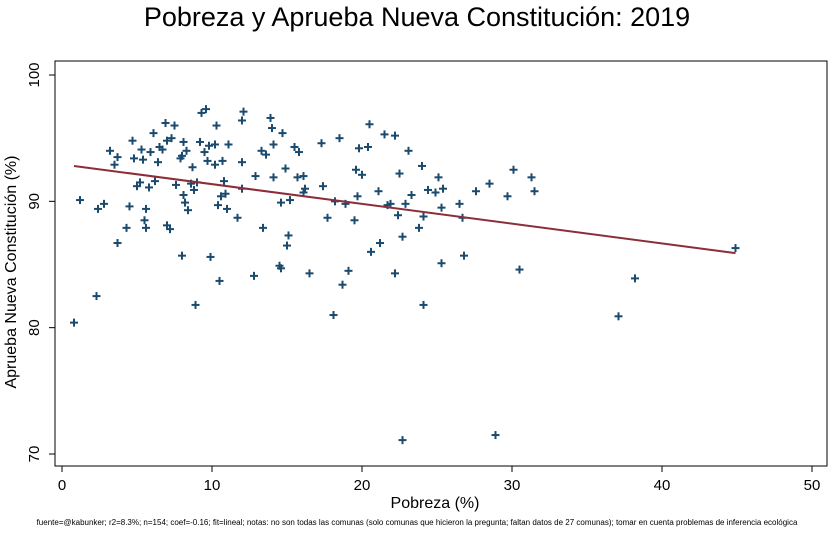  I want to click on x-axis-label: Pobreza (%), so click(435, 503).